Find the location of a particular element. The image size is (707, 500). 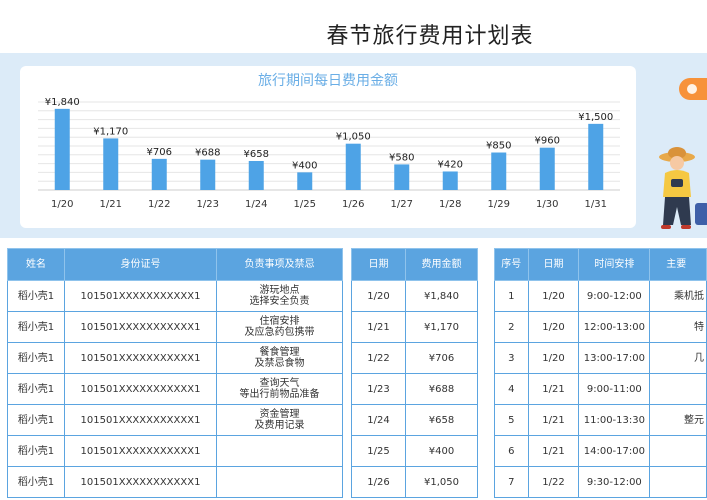

duty-cell: 资金管理 及费用记录 is located at coordinates (279, 420).